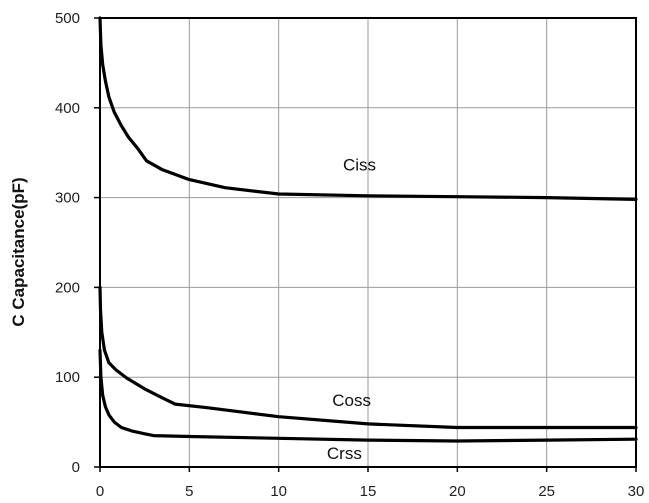 This screenshot has width=649, height=503. What do you see at coordinates (344, 453) in the screenshot?
I see `series-label-crss: Crss` at bounding box center [344, 453].